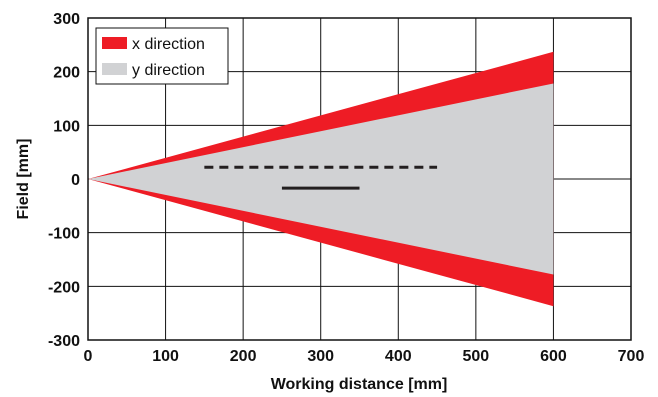 Image resolution: width=658 pixels, height=397 pixels. Describe the element at coordinates (320, 356) in the screenshot. I see `x-tick-label: 300` at that location.